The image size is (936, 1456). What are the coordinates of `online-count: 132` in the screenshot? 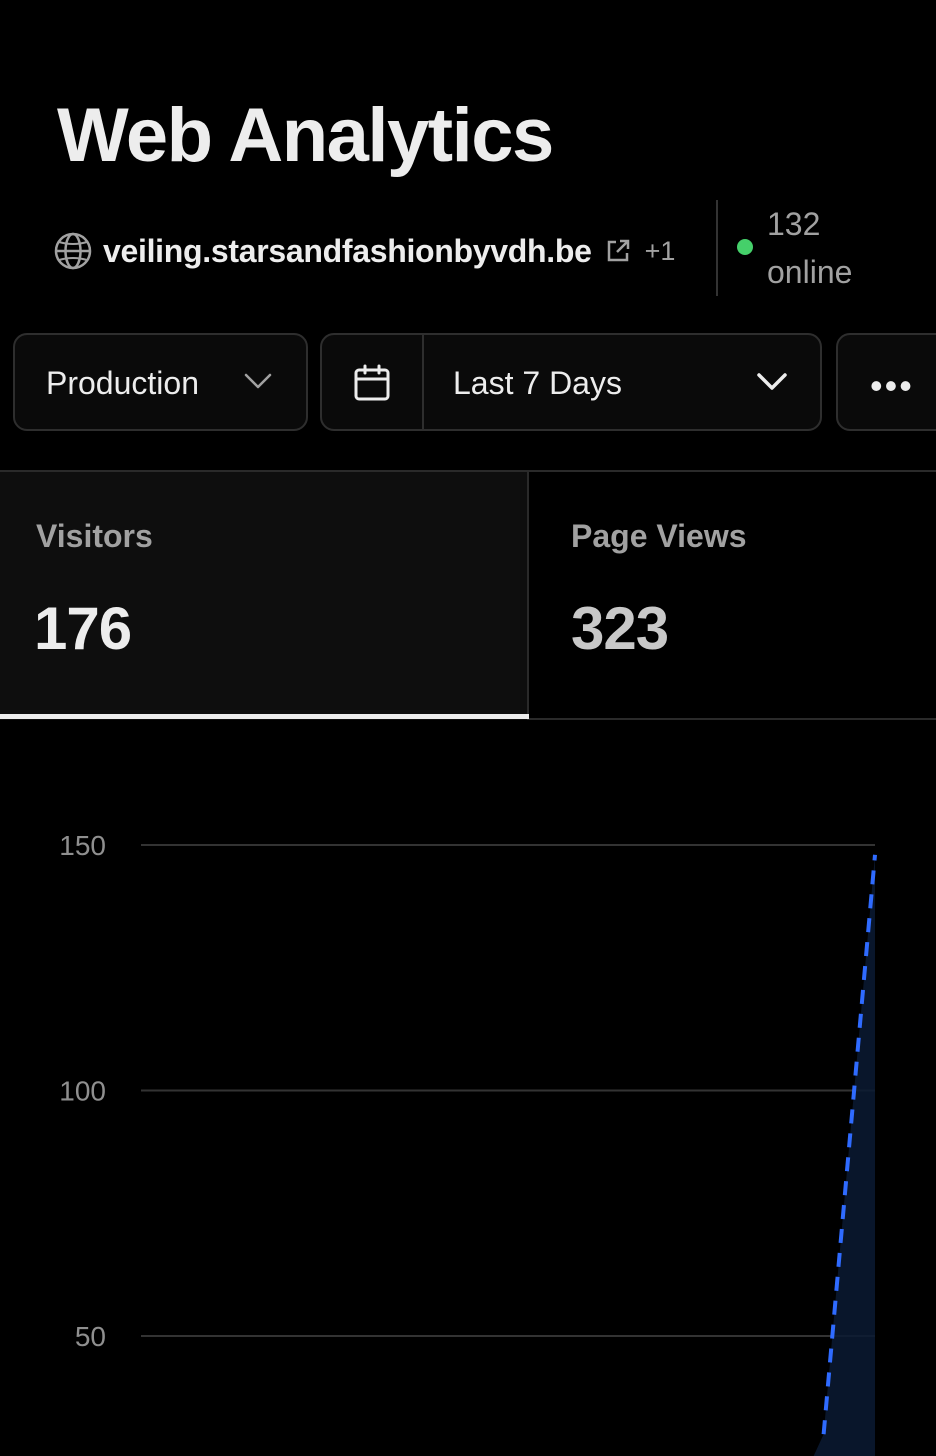 It's located at (794, 224).